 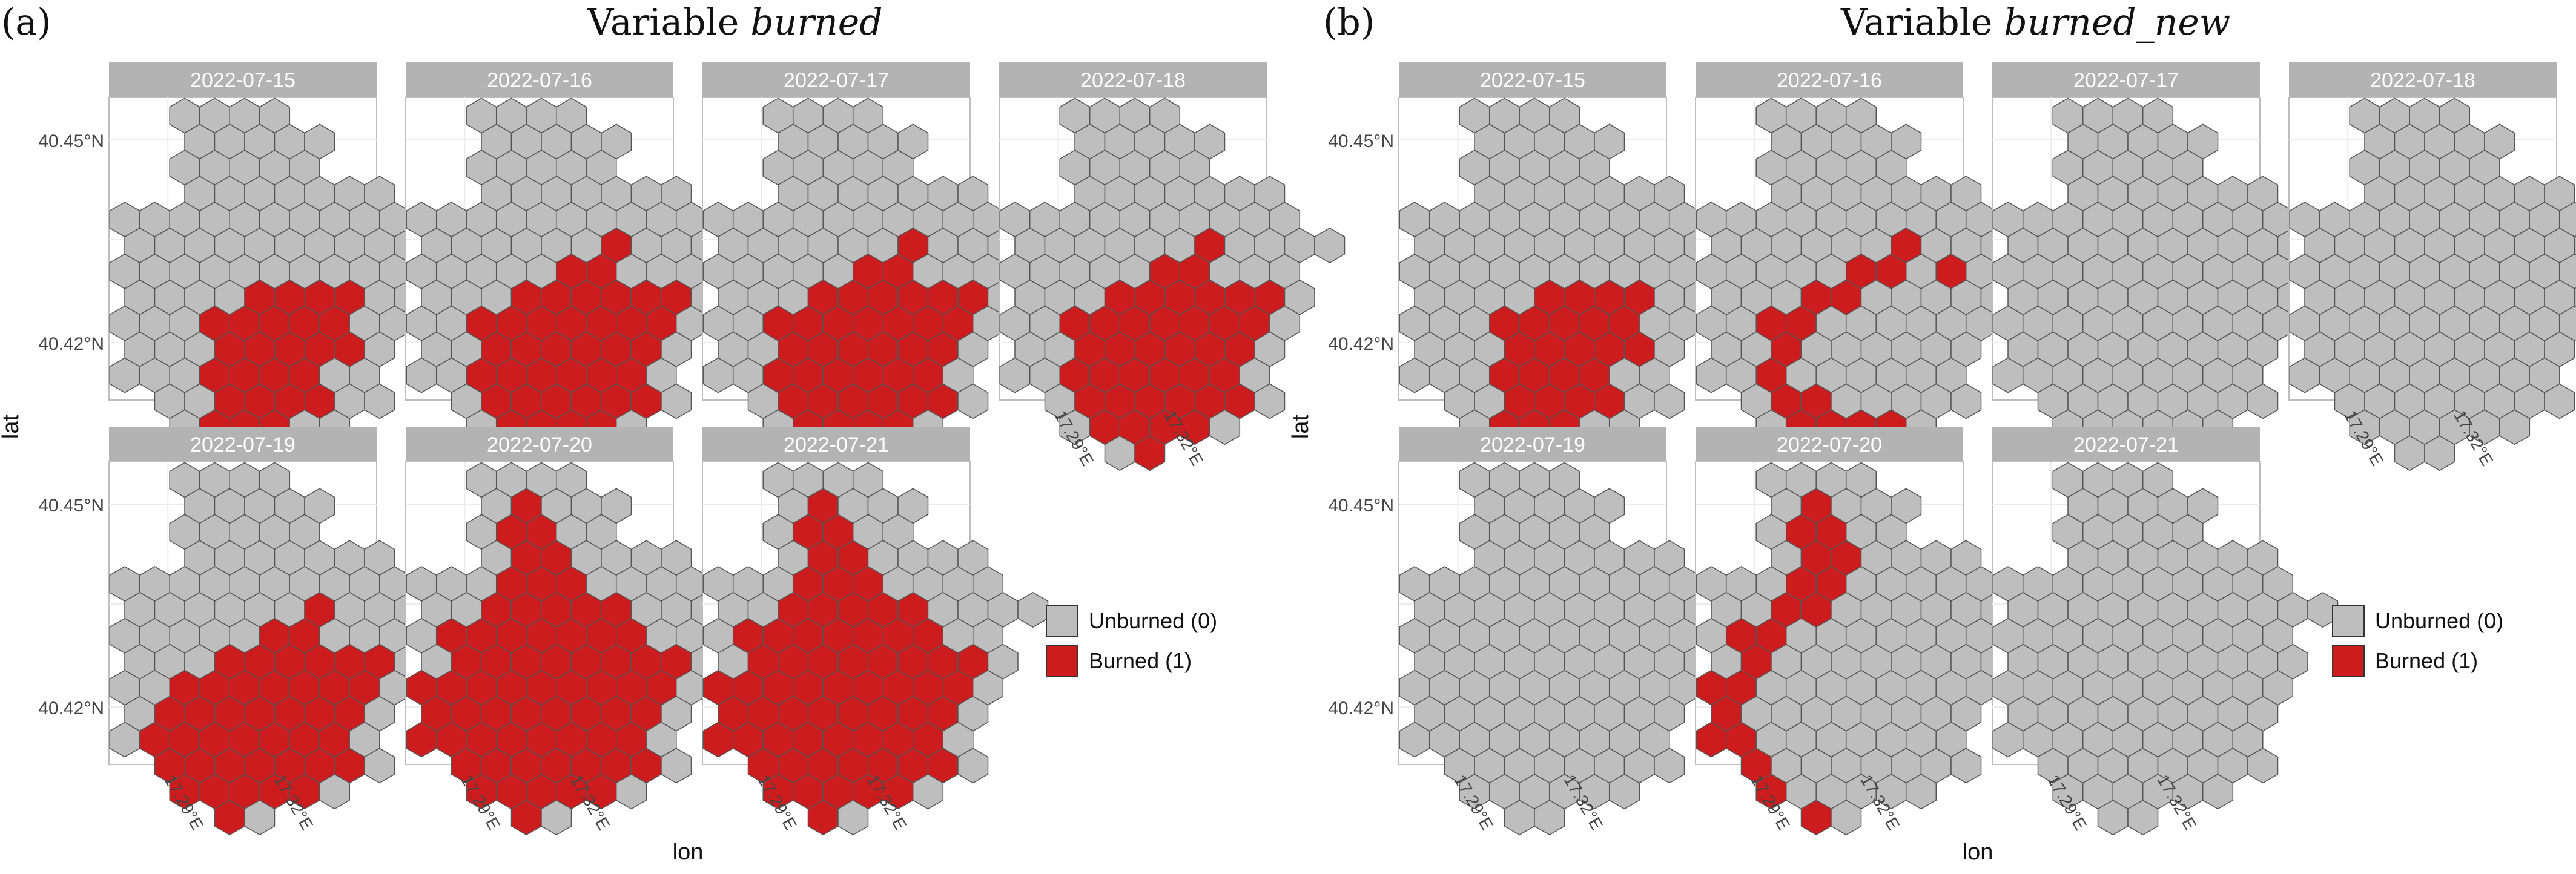 I want to click on hex-burned, so click(x=1150, y=453).